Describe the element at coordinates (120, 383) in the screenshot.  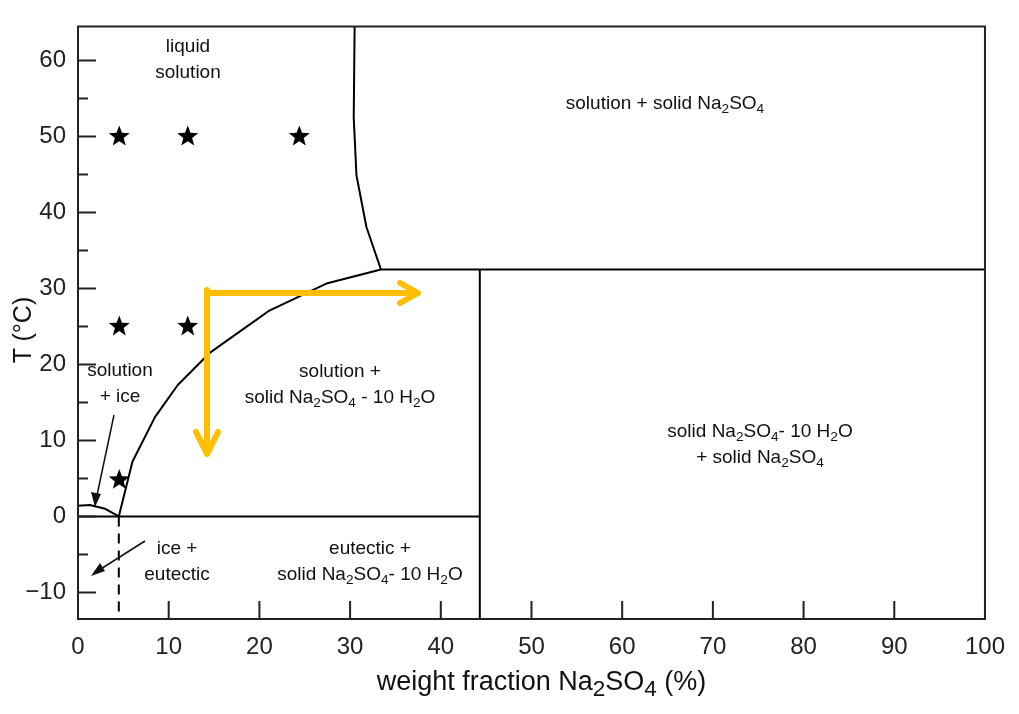
I see `annotation: solution + ice` at that location.